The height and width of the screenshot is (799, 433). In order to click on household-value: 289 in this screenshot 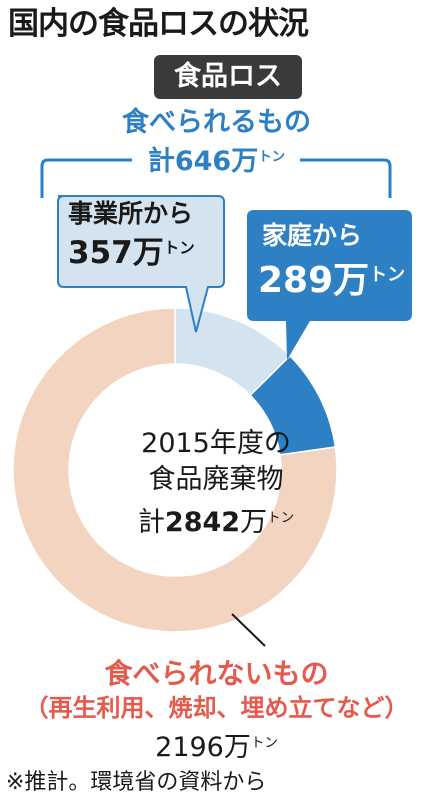, I will do `click(296, 280)`.